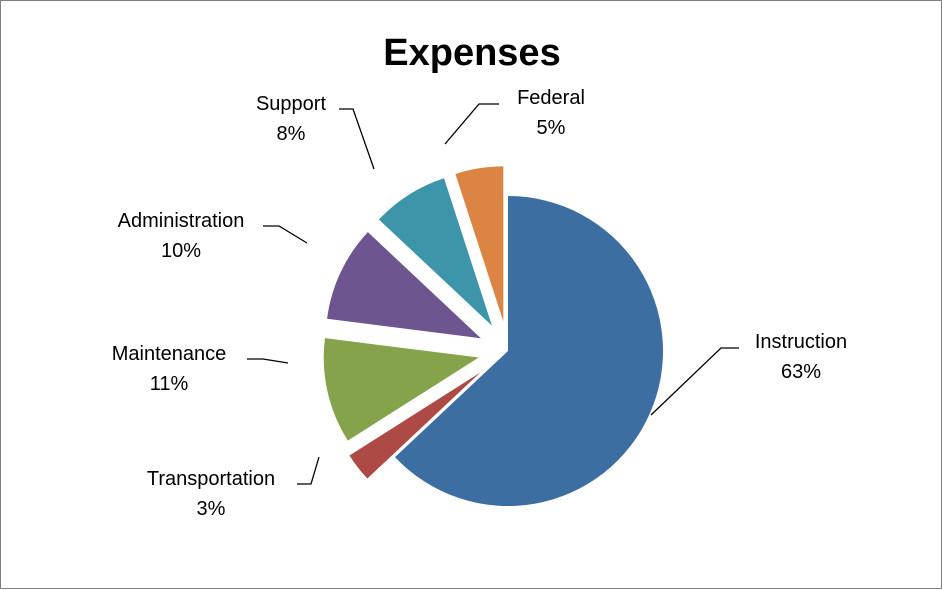 The image size is (942, 590). Describe the element at coordinates (211, 479) in the screenshot. I see `slice-label-transportation: Transportation` at that location.